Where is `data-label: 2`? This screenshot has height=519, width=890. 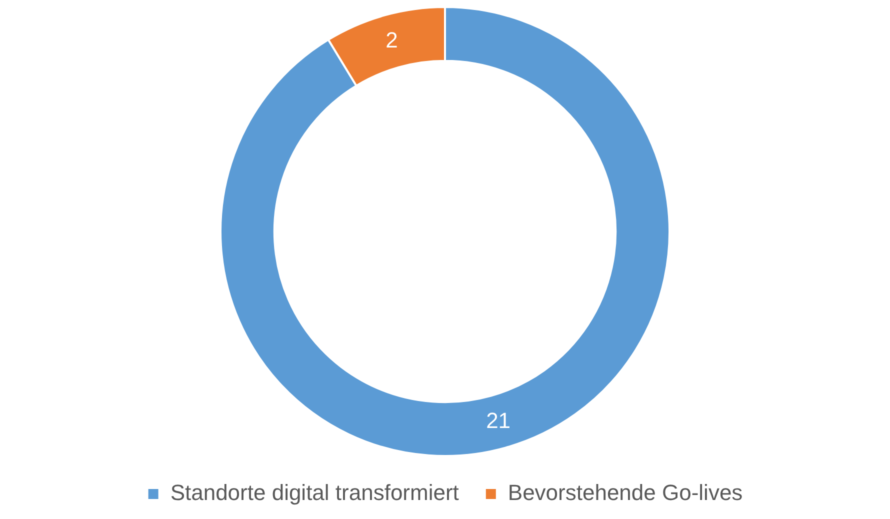 data-label: 2 is located at coordinates (392, 39).